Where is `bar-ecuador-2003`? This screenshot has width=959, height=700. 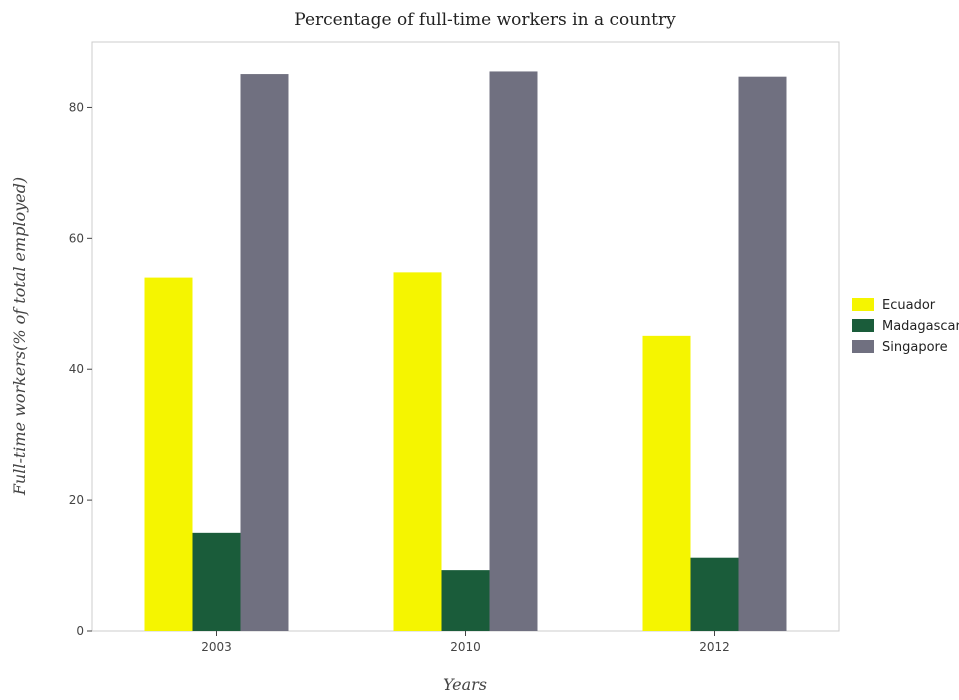
bar-ecuador-2003 is located at coordinates (168, 454).